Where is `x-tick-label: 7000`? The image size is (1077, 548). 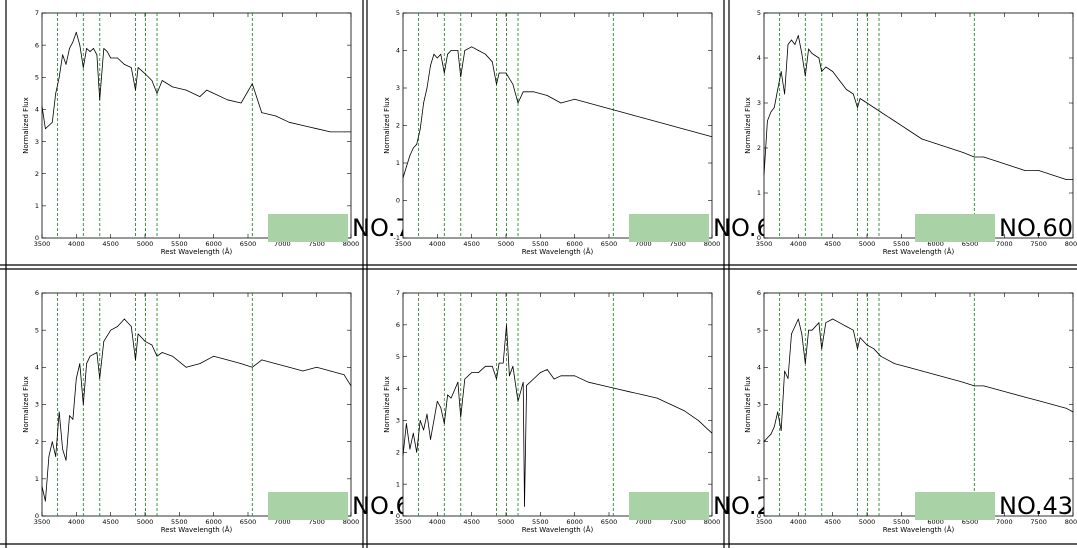 x-tick-label: 7000 is located at coordinates (1004, 244).